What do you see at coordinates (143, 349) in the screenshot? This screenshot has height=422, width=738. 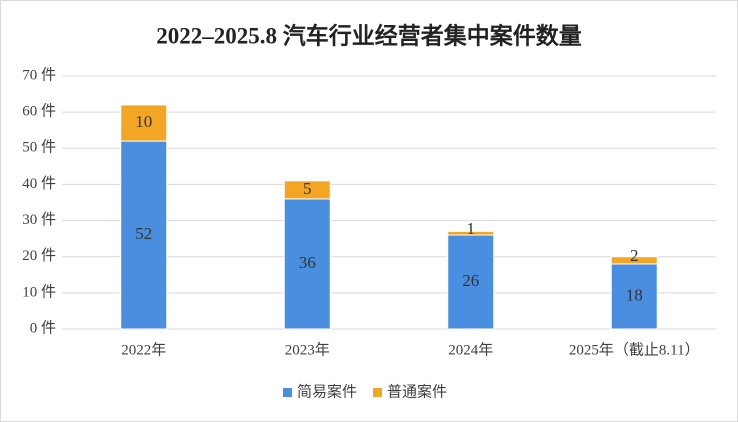 I see `x-tick-label: 2022年` at bounding box center [143, 349].